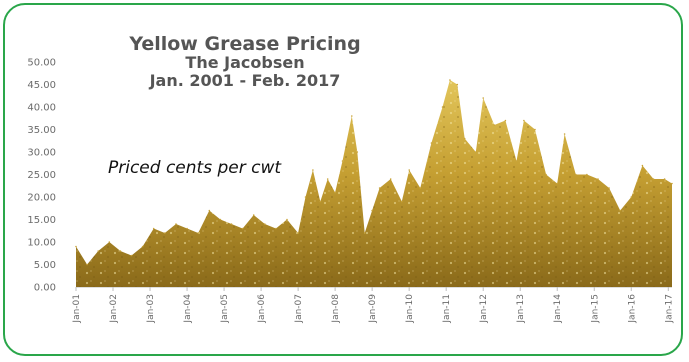  What do you see at coordinates (151, 309) in the screenshot?
I see `x-tick-label: Jan-03` at bounding box center [151, 309].